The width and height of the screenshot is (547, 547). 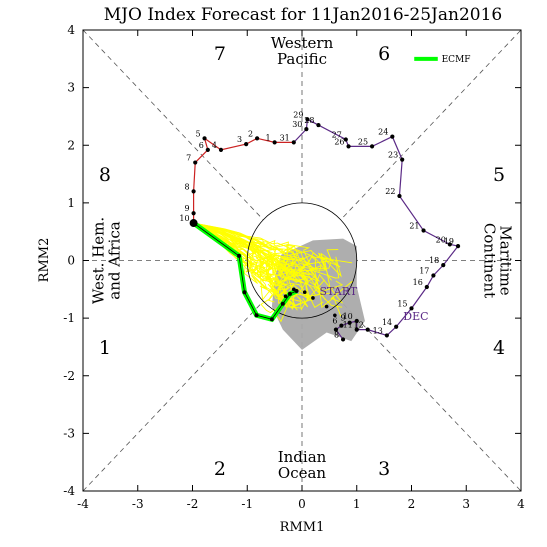 I want to click on phase-label: 3, so click(x=384, y=469).